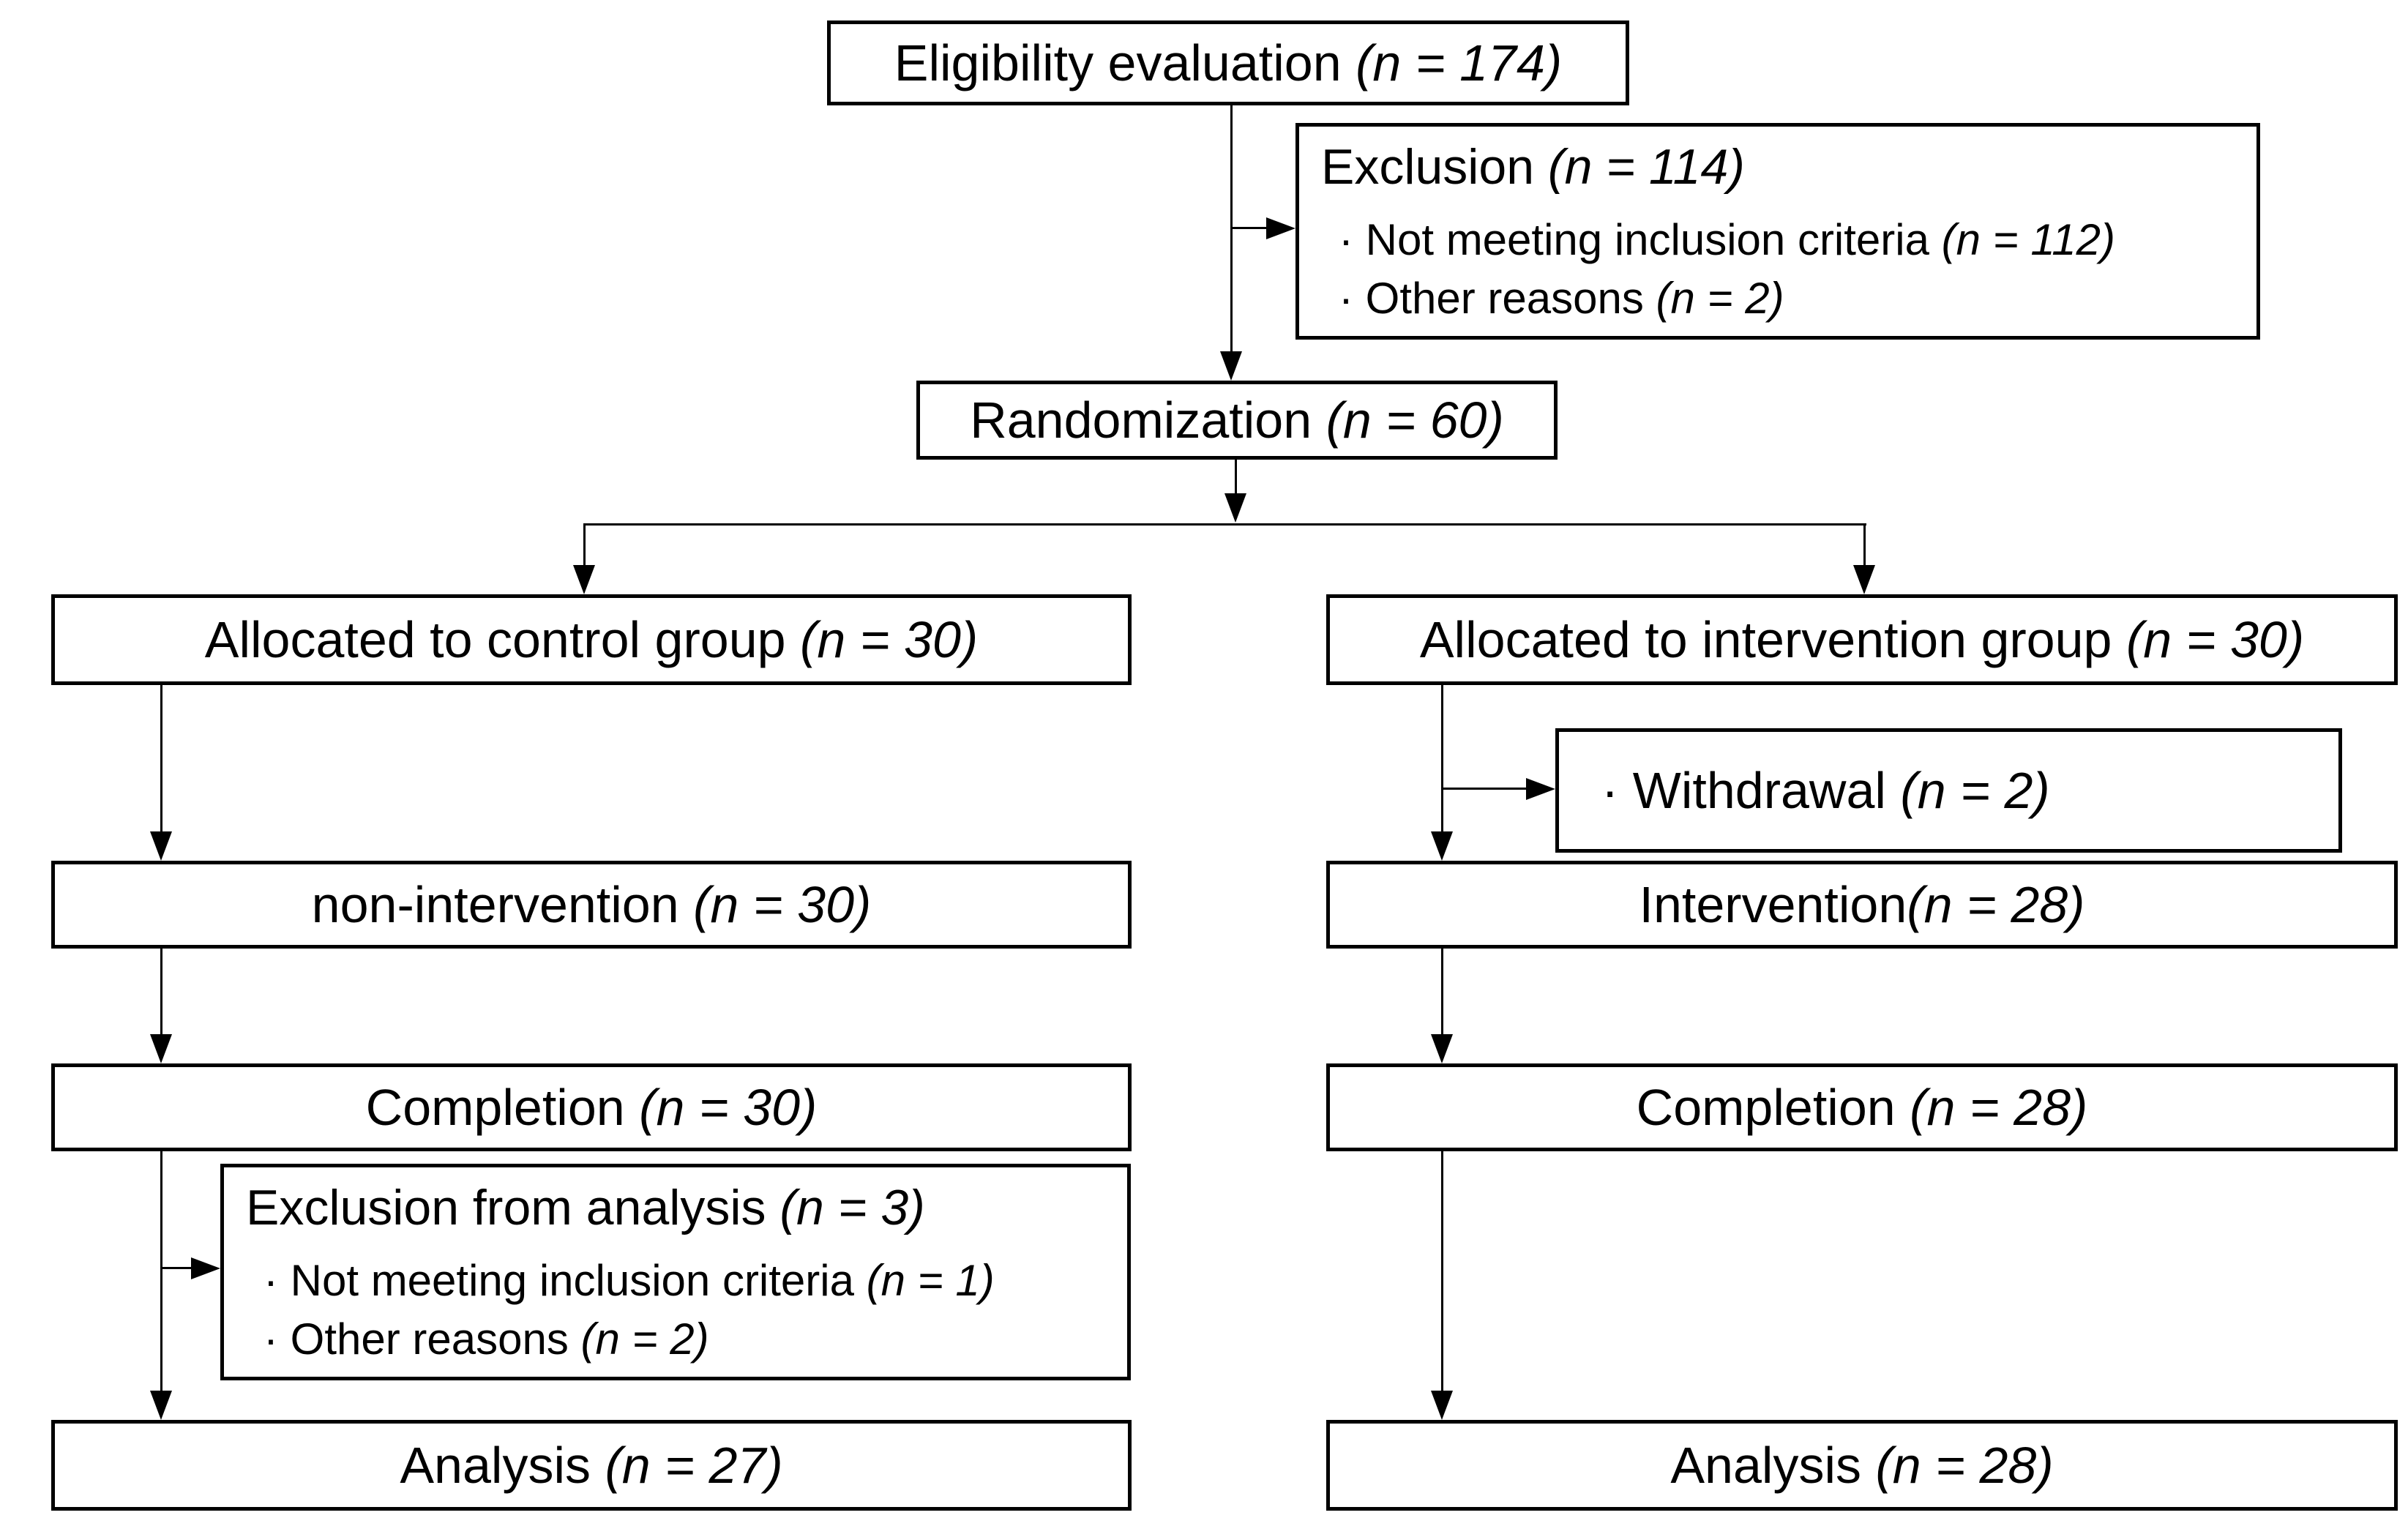  Describe the element at coordinates (177, 1268) in the screenshot. I see `connector-to-exclusion-analysis` at that location.